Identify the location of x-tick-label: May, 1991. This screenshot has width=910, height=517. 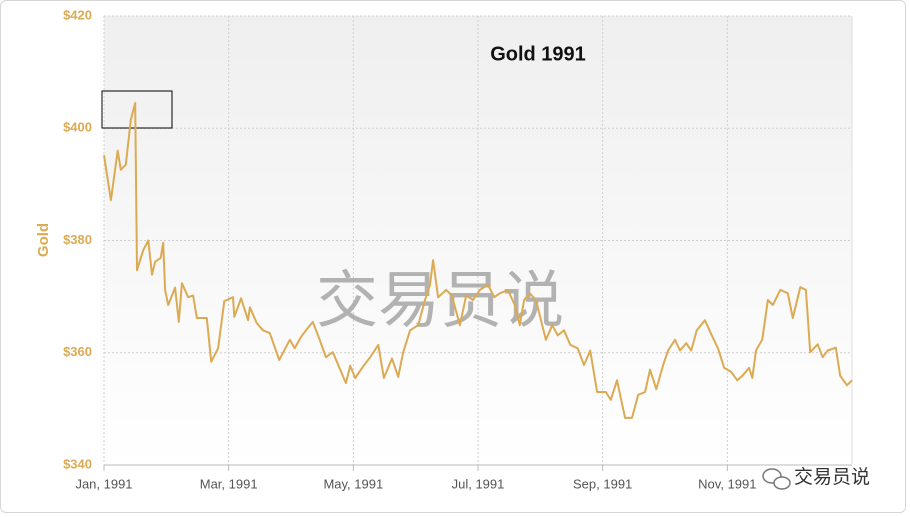
(353, 483).